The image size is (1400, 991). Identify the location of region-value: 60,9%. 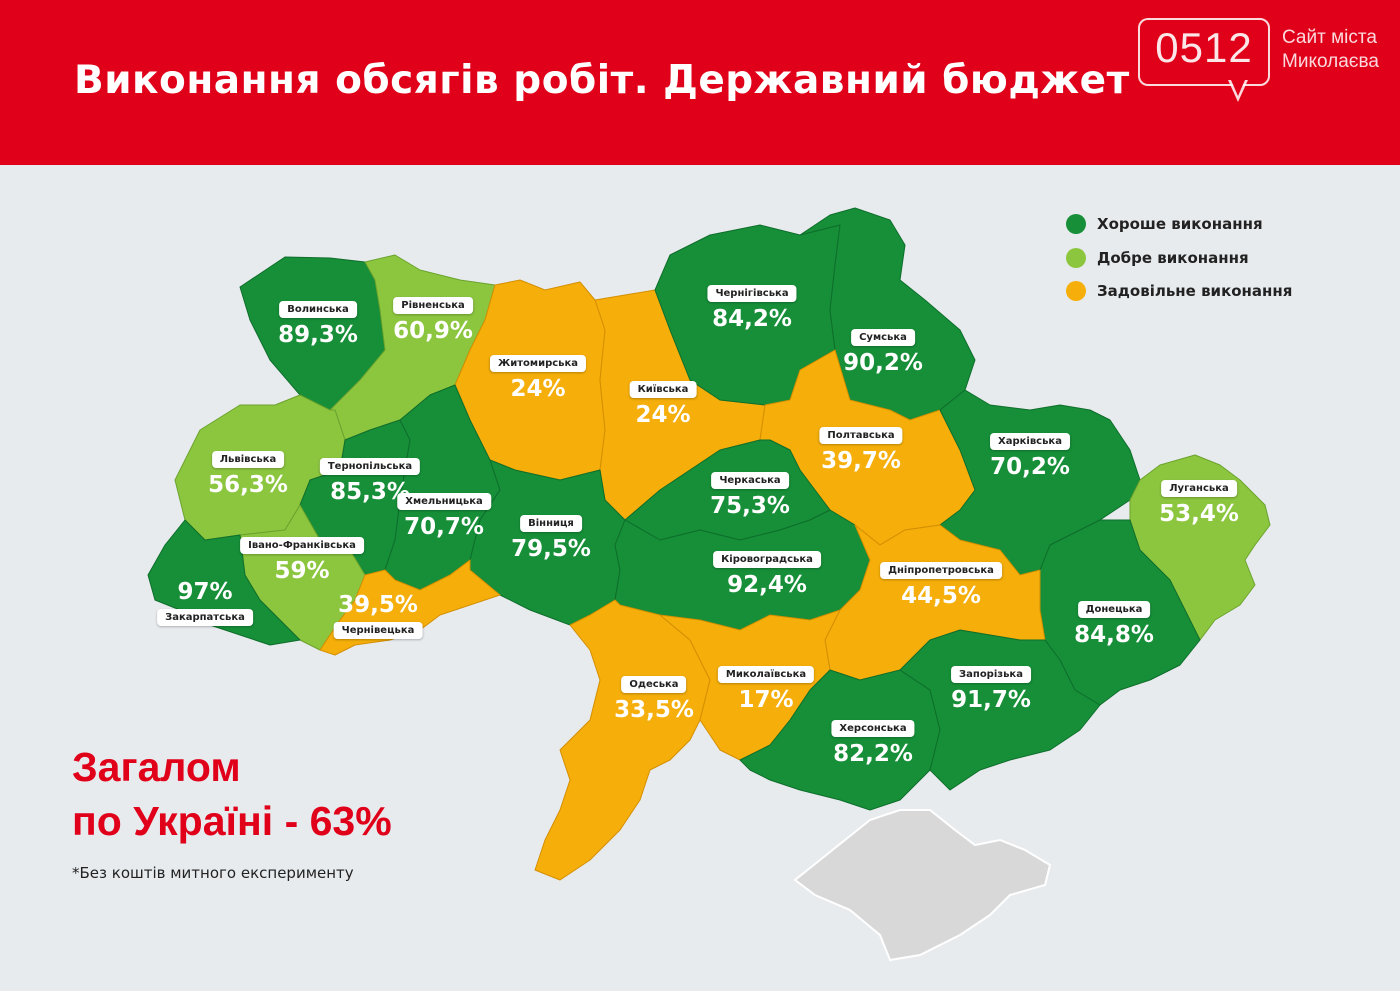
(433, 331).